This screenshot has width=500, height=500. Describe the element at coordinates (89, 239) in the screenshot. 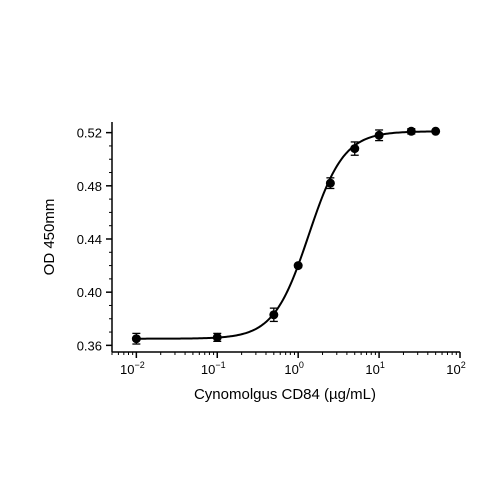

I see `y-tick-label: 0.44` at that location.